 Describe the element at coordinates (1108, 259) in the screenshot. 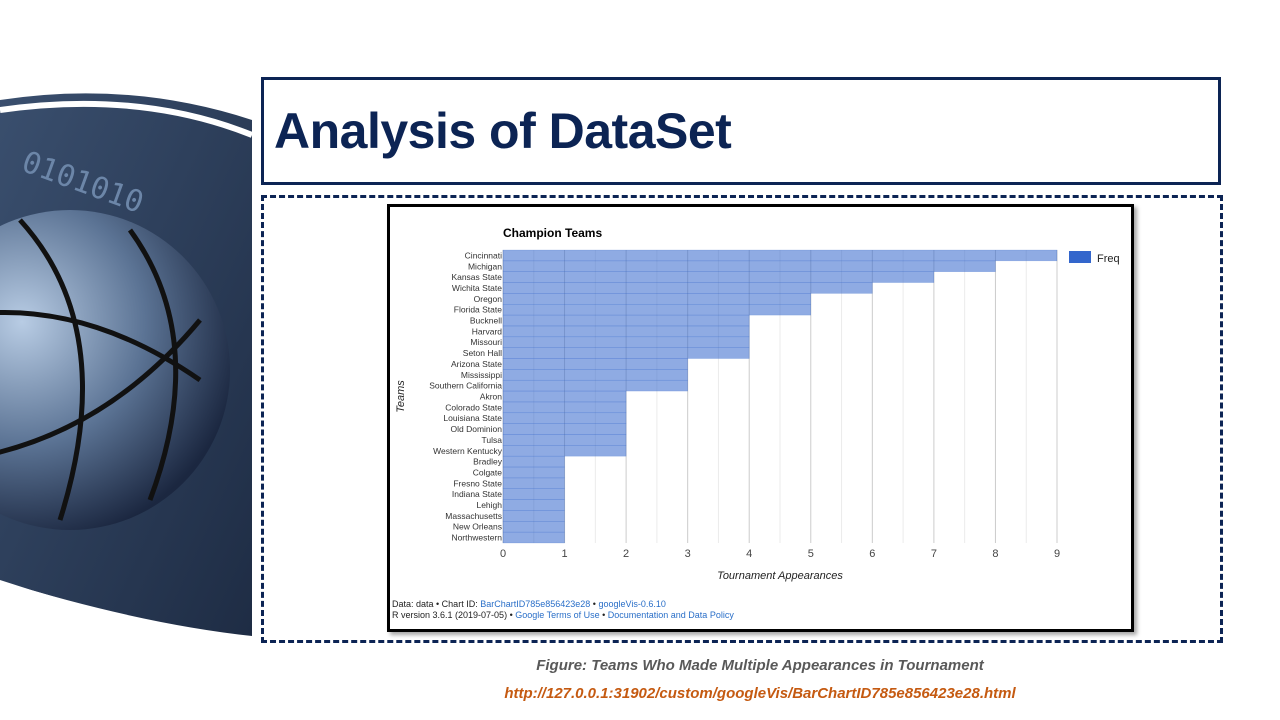

I see `legend-label: Freq` at that location.